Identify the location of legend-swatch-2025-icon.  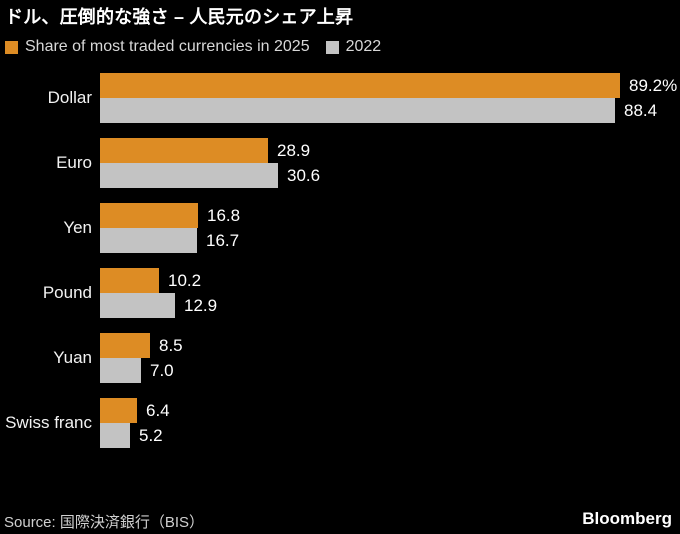
(11, 47).